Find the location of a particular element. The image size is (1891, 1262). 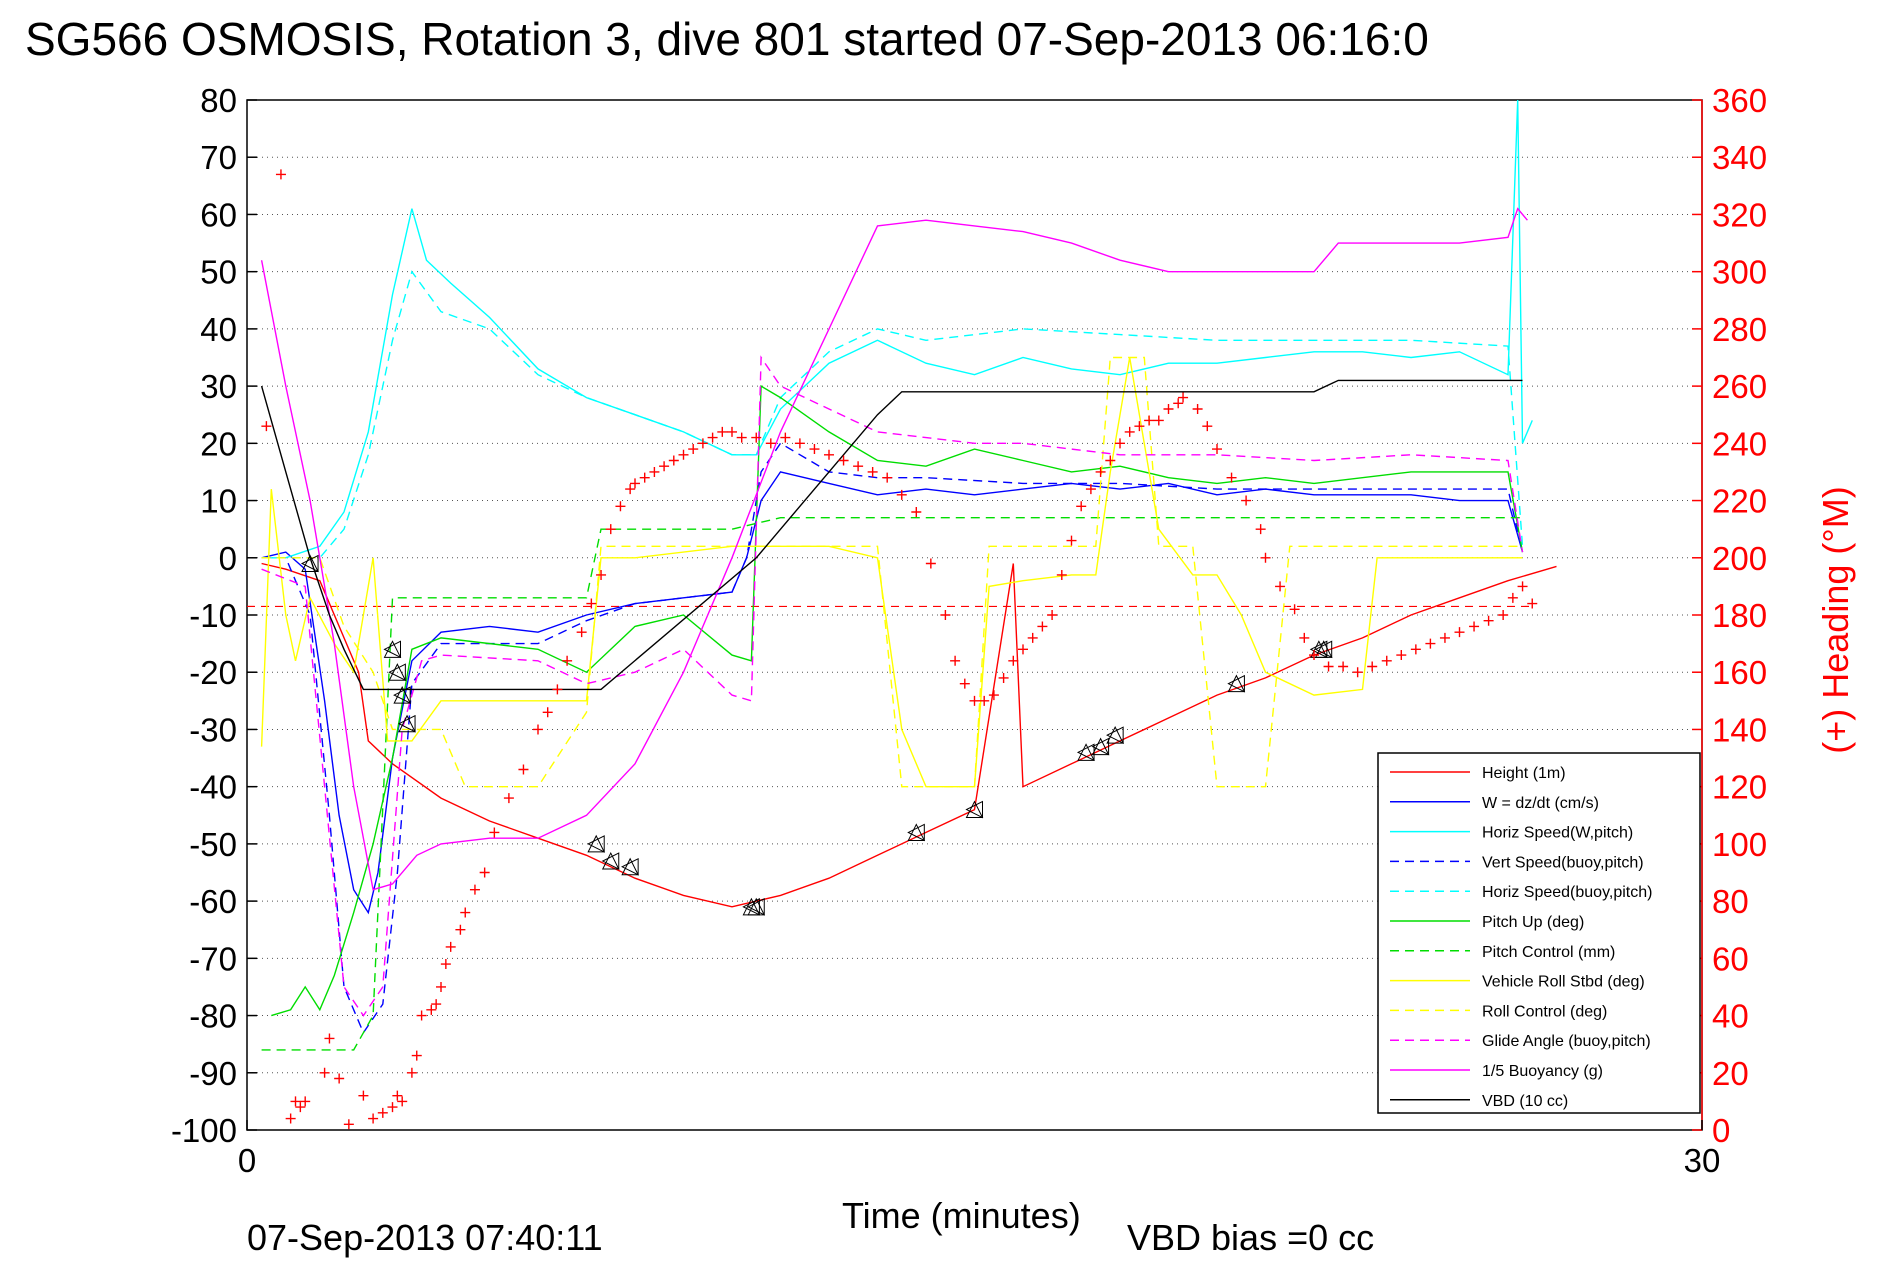

y-tick-label: 0 is located at coordinates (228, 558).